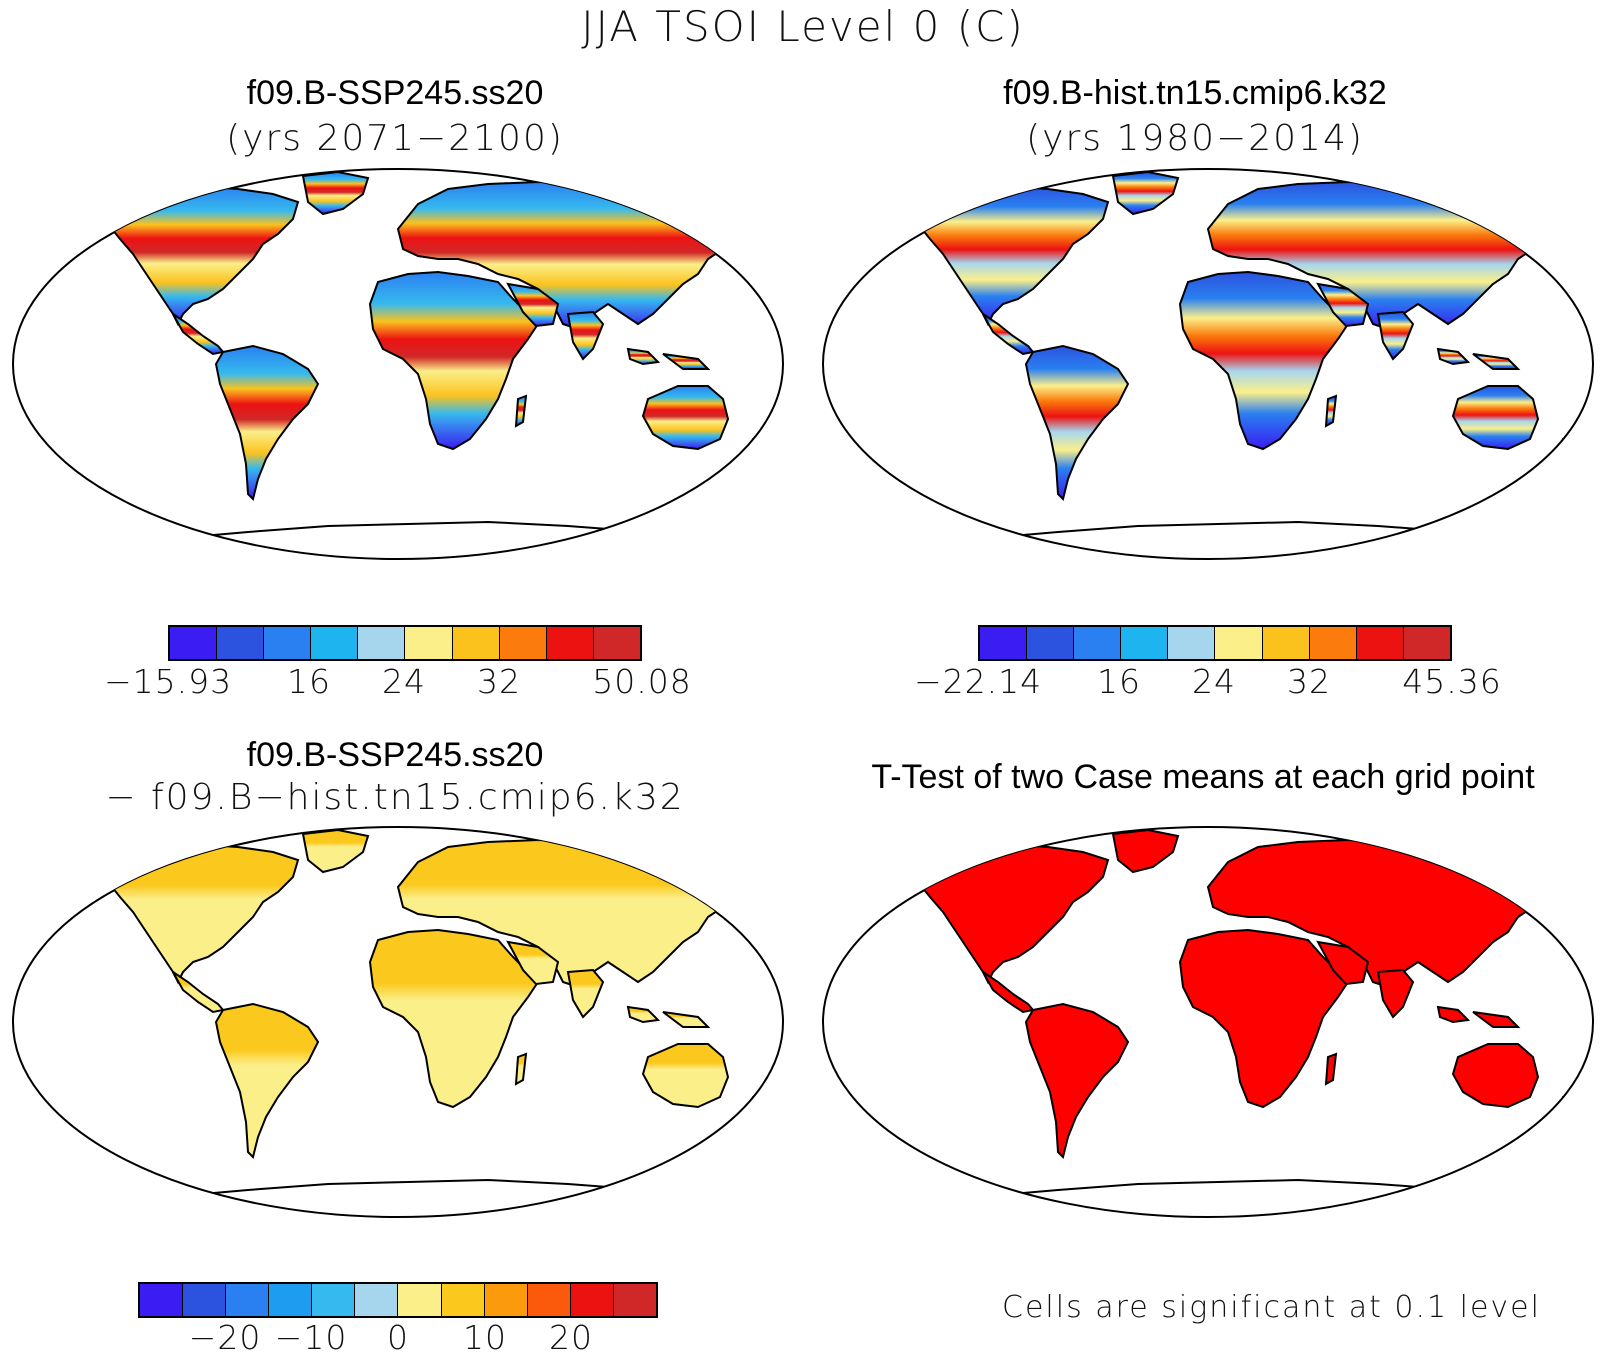 This screenshot has width=1606, height=1357. I want to click on map-case1, so click(398, 364).